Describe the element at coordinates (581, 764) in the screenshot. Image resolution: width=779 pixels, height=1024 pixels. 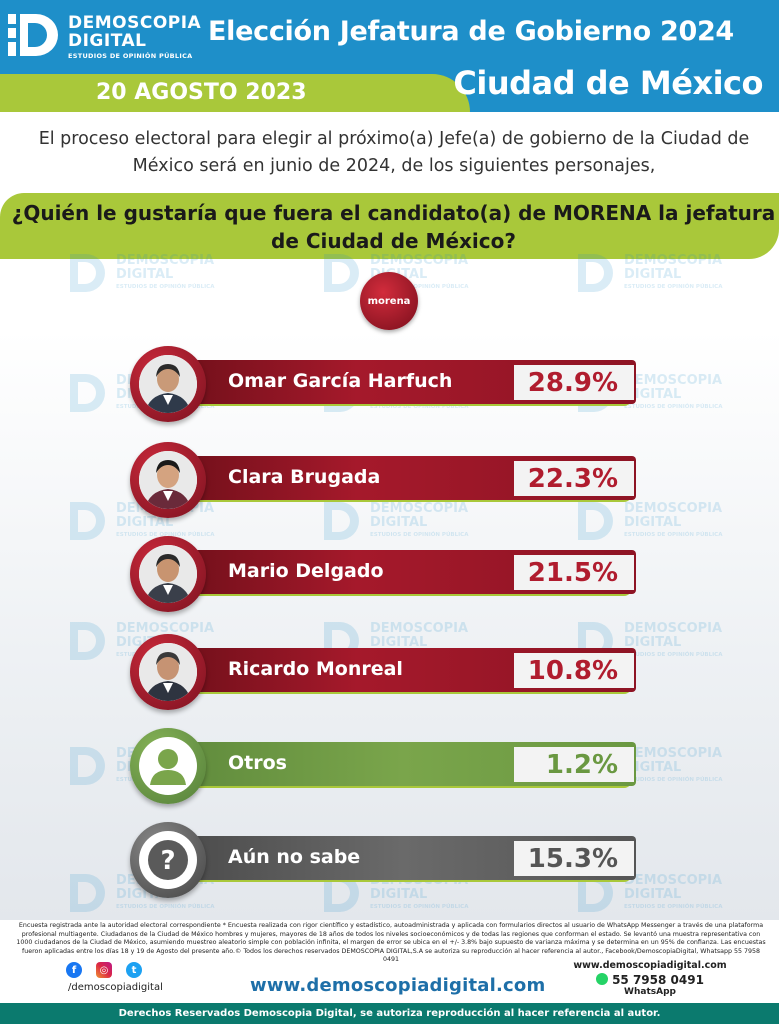
I see `bar-value-label: 1.2%` at that location.